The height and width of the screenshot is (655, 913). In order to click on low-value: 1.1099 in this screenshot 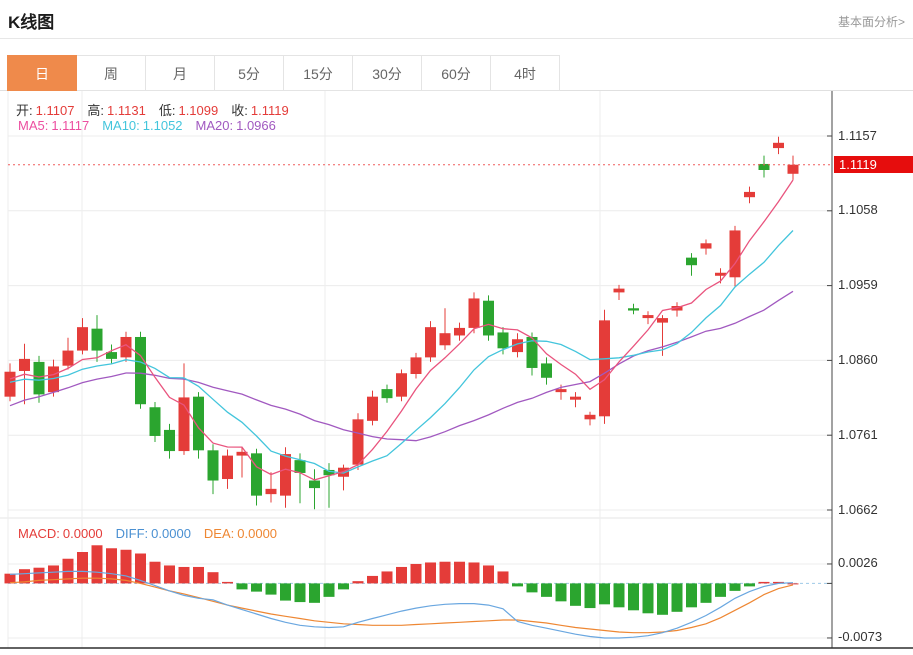, I will do `click(198, 110)`.